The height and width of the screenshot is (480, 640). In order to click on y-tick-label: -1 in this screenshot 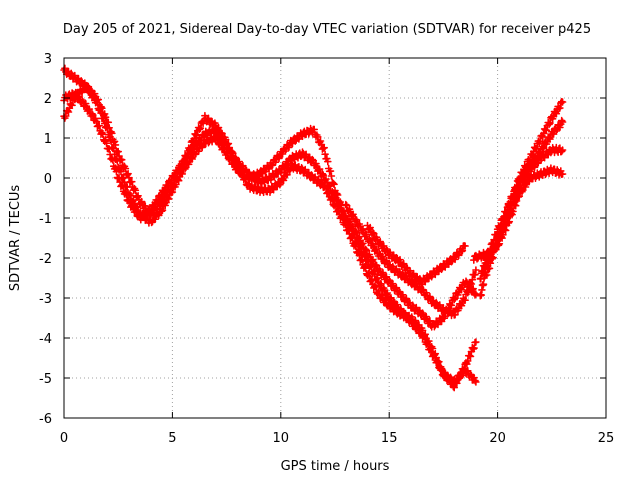, I will do `click(45, 219)`.